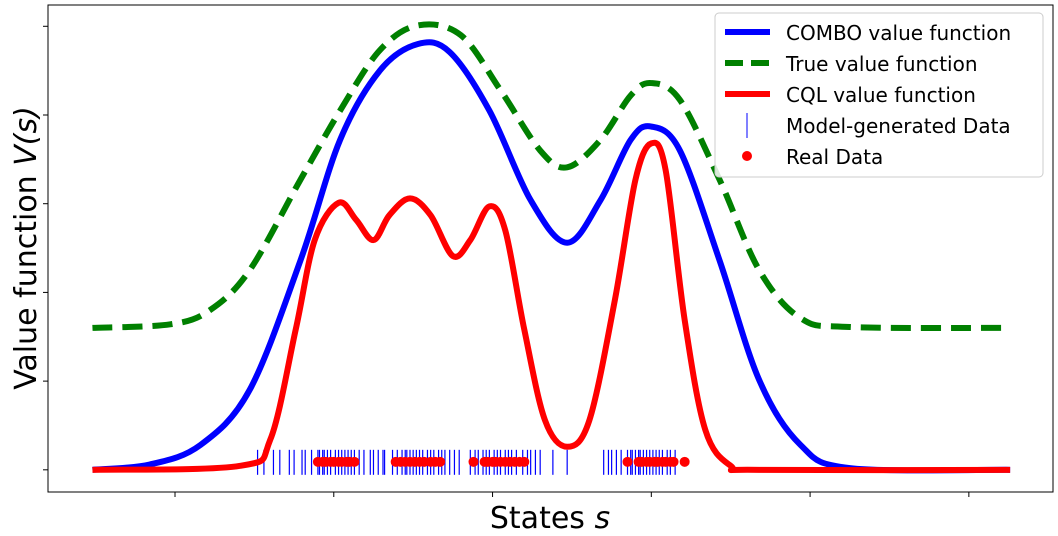  Describe the element at coordinates (898, 126) in the screenshot. I see `legend-label-model-data: Model-generated Data` at that location.